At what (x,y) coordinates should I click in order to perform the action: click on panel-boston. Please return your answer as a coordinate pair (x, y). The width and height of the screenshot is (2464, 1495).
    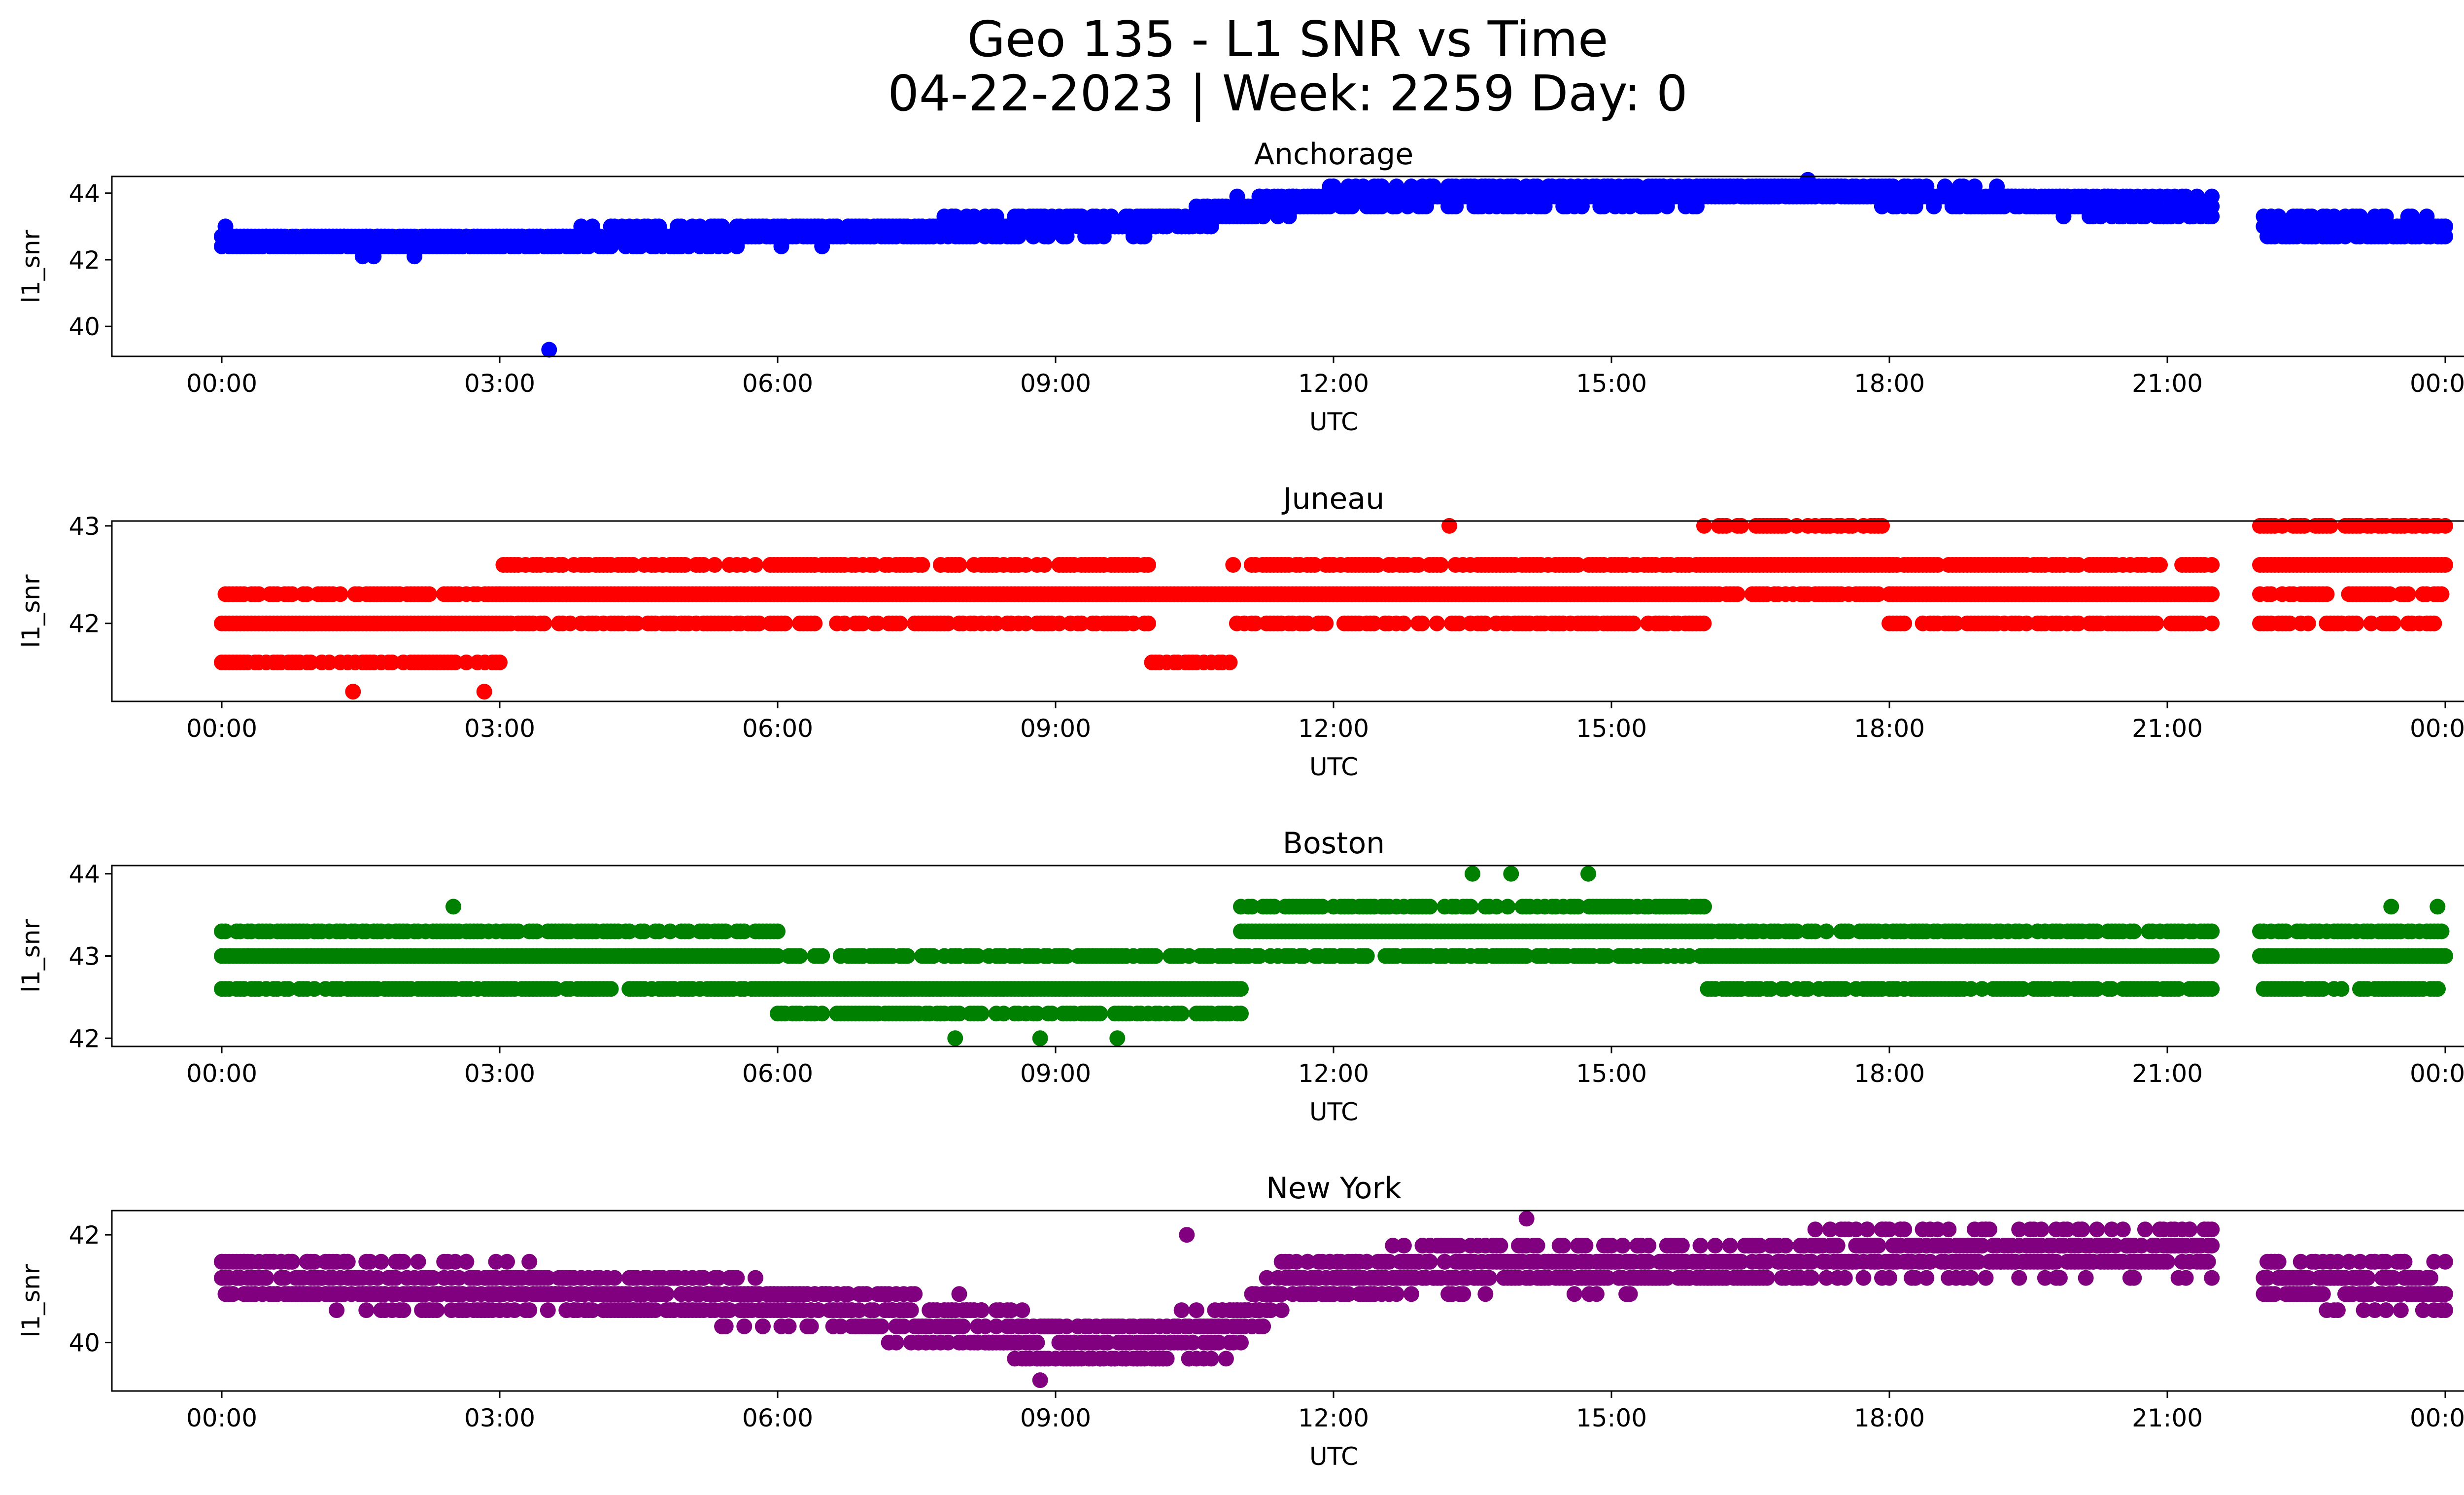
    Looking at the image, I should click on (1284, 959).